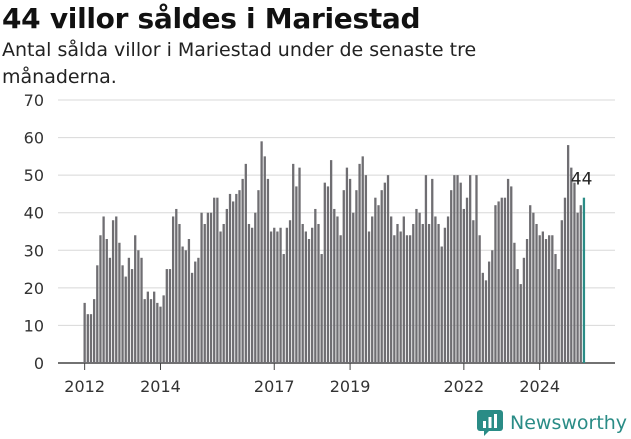 The height and width of the screenshot is (439, 631). What do you see at coordinates (34, 232) in the screenshot?
I see `y-axis-labels: 0 10 20 30 40 50 60 70` at bounding box center [34, 232].